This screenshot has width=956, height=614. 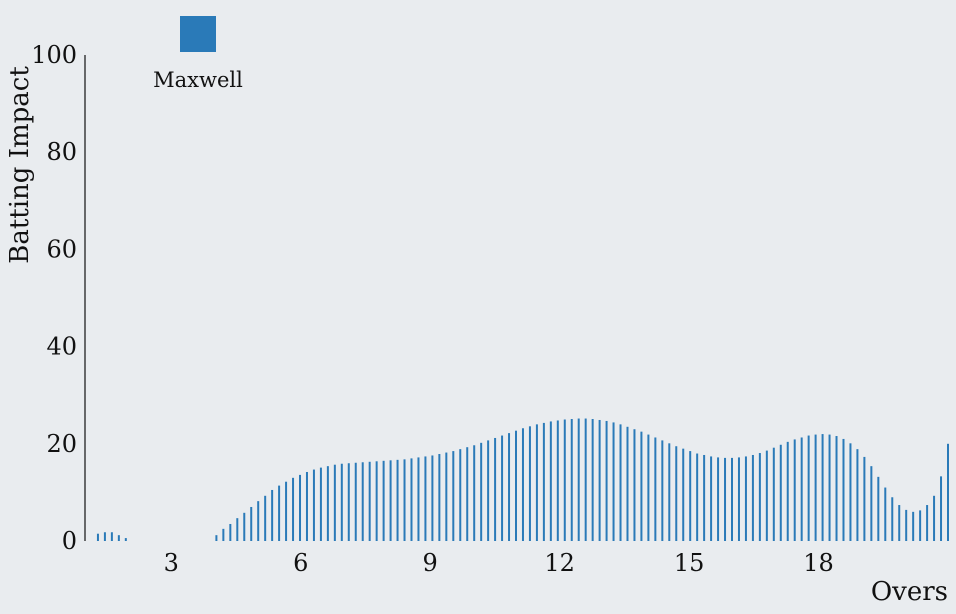 What do you see at coordinates (20, 165) in the screenshot?
I see `y-axis-label: Batting Impact` at bounding box center [20, 165].